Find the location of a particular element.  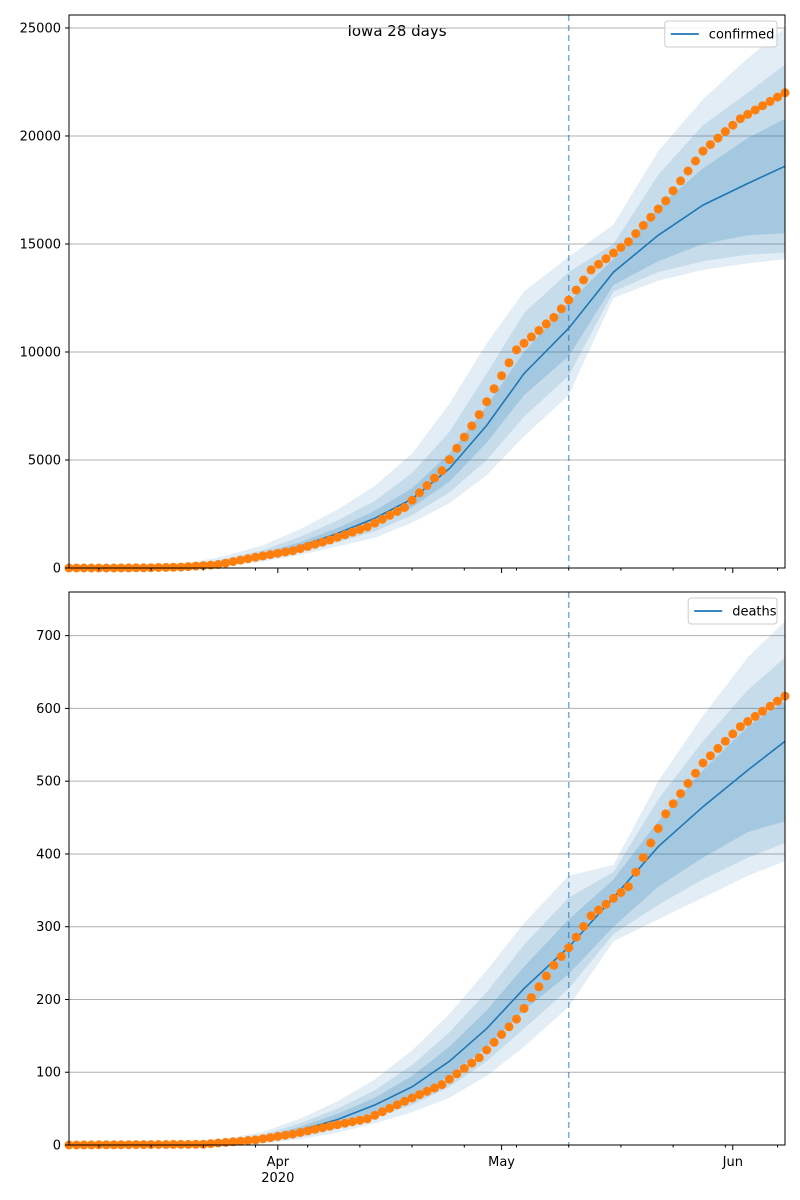

y-tick-label: 700 is located at coordinates (48, 636).